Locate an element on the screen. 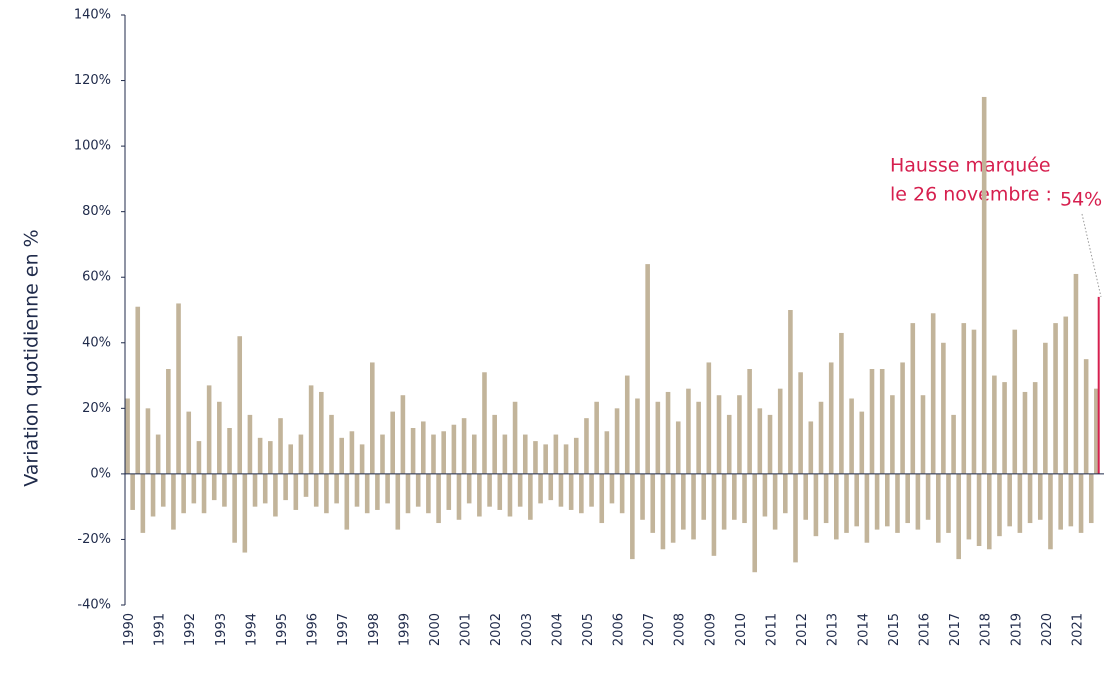 The image size is (1117, 677). x-tick-label: 2019 is located at coordinates (1016, 629).